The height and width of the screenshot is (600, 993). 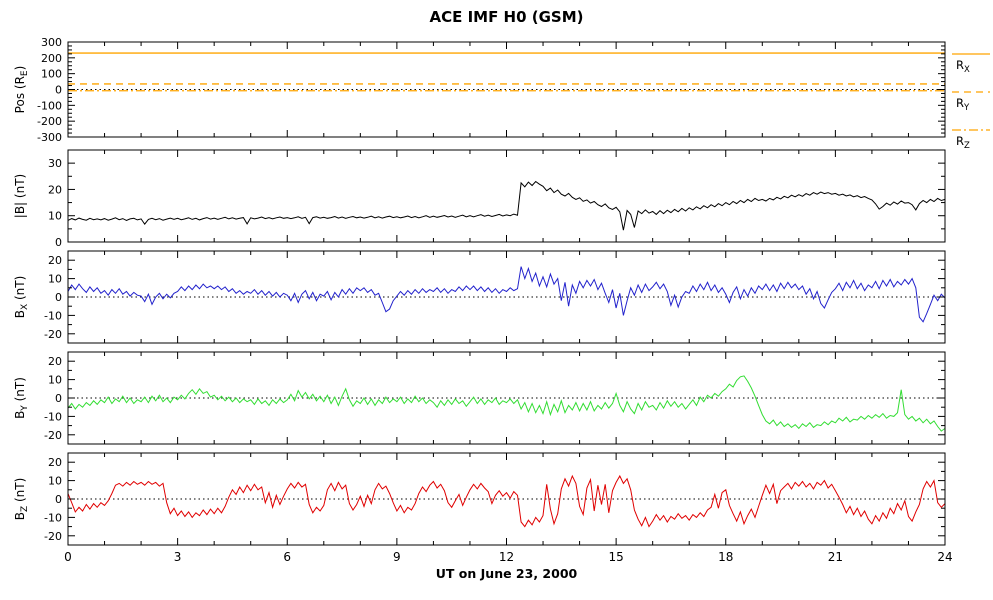 What do you see at coordinates (506, 501) in the screenshot?
I see `series-bz` at bounding box center [506, 501].